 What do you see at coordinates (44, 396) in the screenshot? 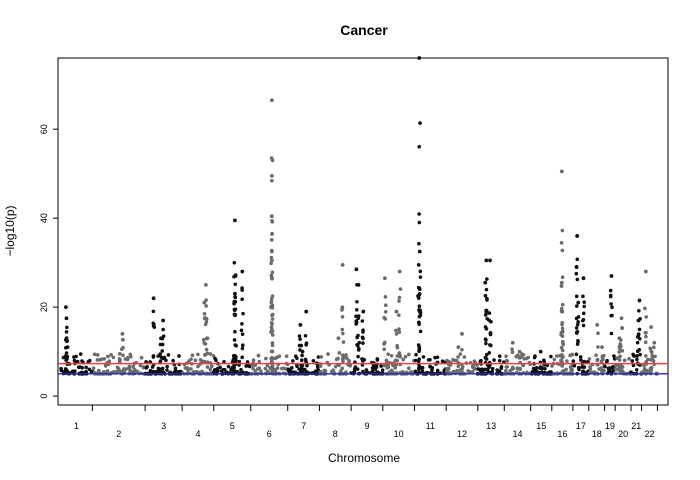
I see `y-tick-label: 0` at bounding box center [44, 396].